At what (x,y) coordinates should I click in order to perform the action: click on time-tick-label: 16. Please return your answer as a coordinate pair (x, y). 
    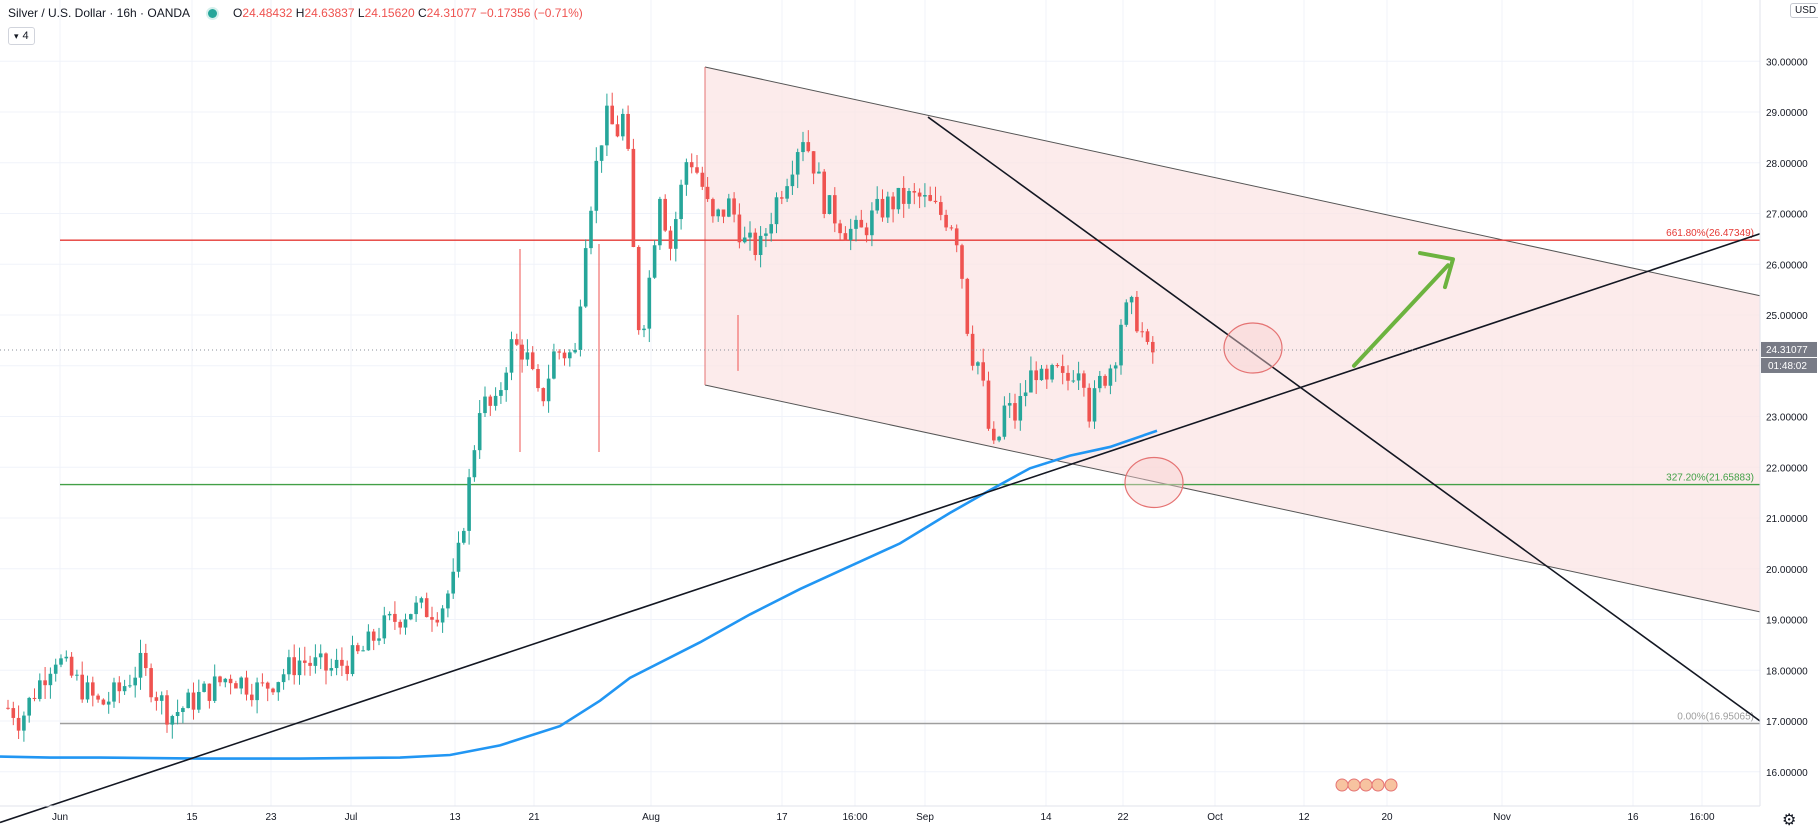
    Looking at the image, I should click on (1633, 817).